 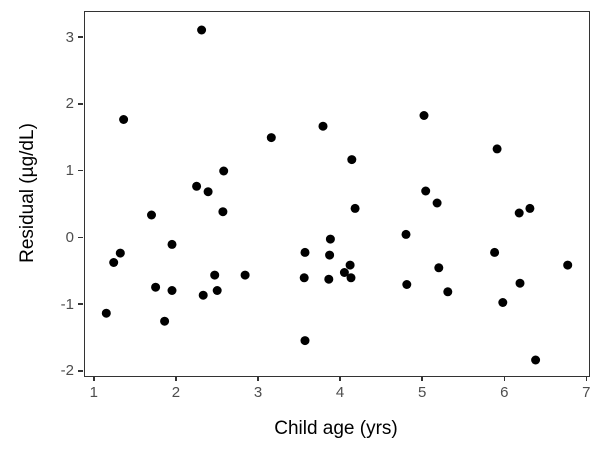 What do you see at coordinates (504, 392) in the screenshot?
I see `x-axis-tick-label: 6` at bounding box center [504, 392].